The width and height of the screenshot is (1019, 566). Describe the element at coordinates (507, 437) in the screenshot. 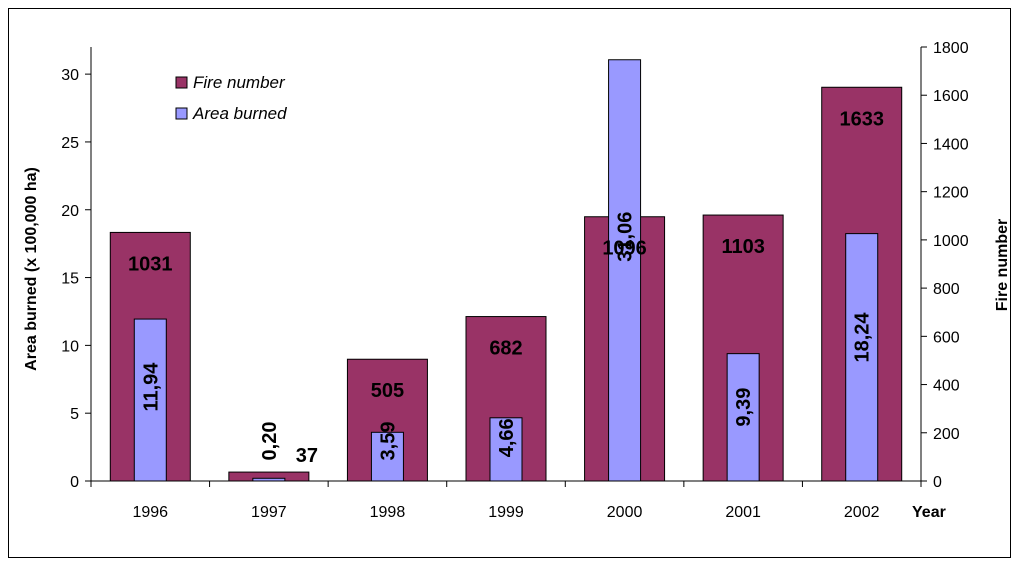

I see `area-burned-label-1999: 4,66` at that location.